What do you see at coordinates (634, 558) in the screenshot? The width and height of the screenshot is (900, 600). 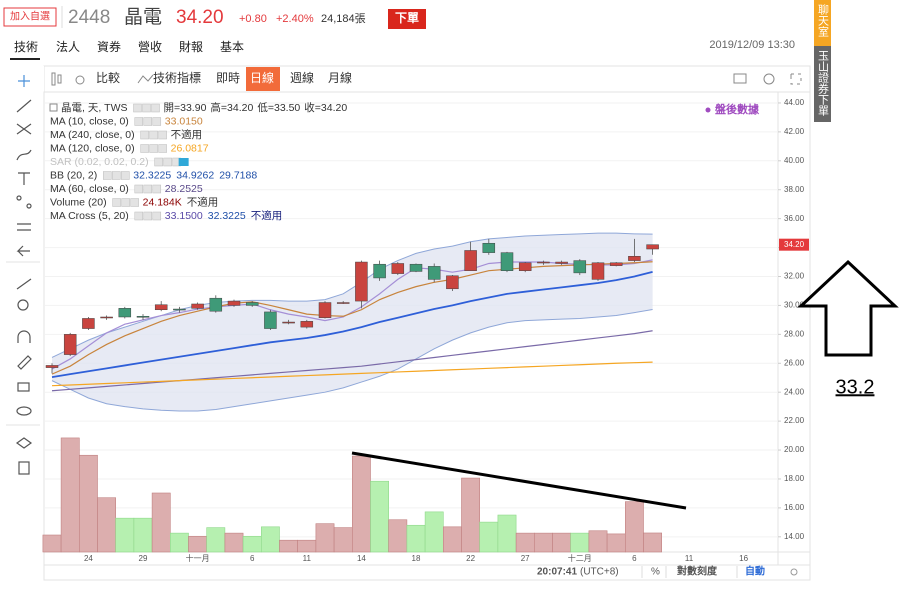 I see `x-tick-label: 6` at bounding box center [634, 558].